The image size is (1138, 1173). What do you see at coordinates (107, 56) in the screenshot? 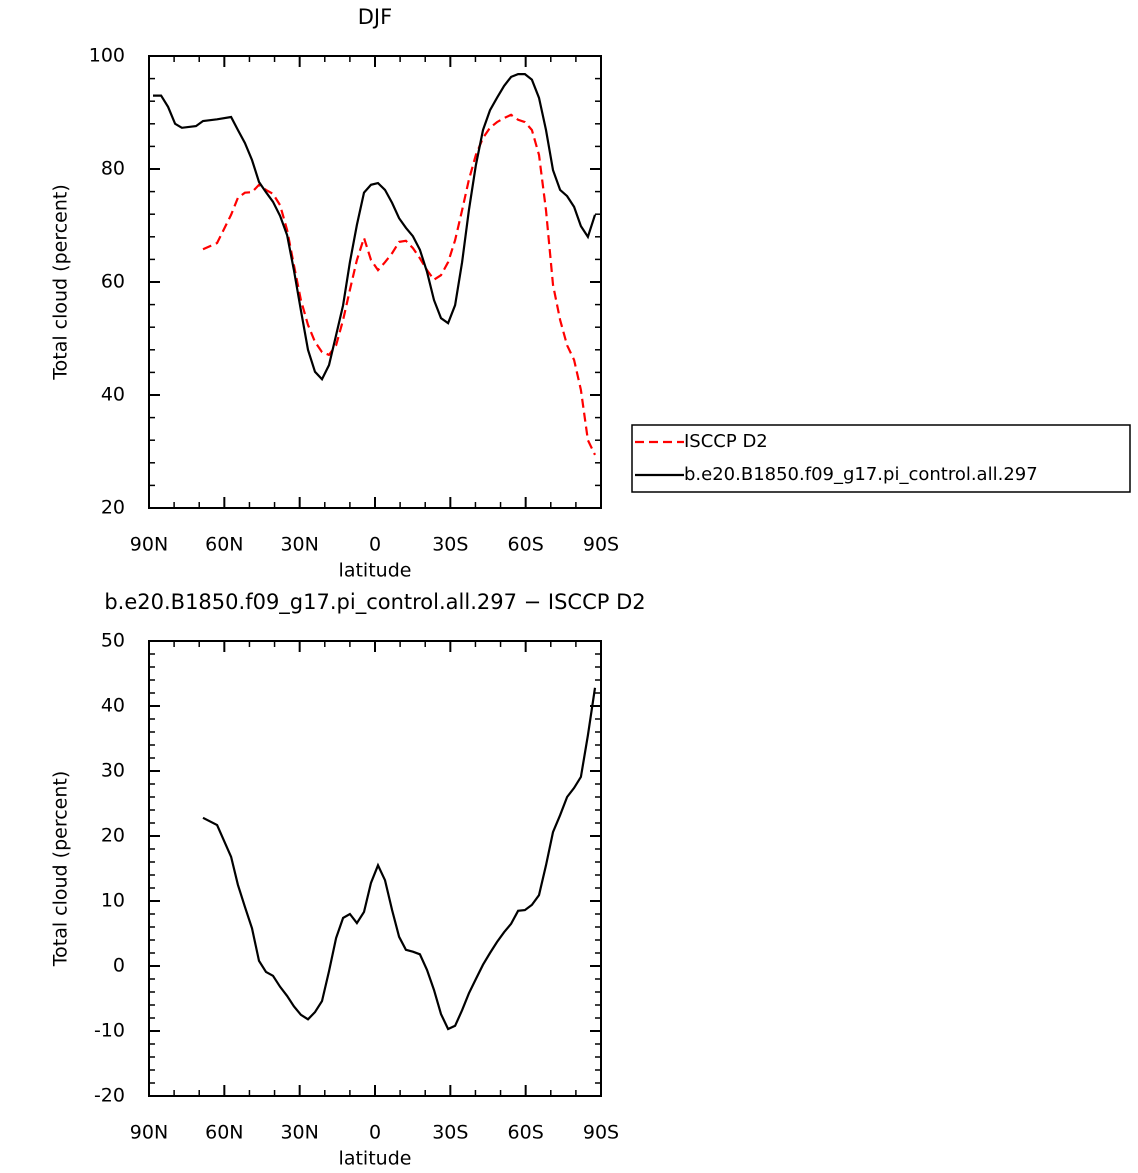
I see `y-tick-label: 100` at bounding box center [107, 56].